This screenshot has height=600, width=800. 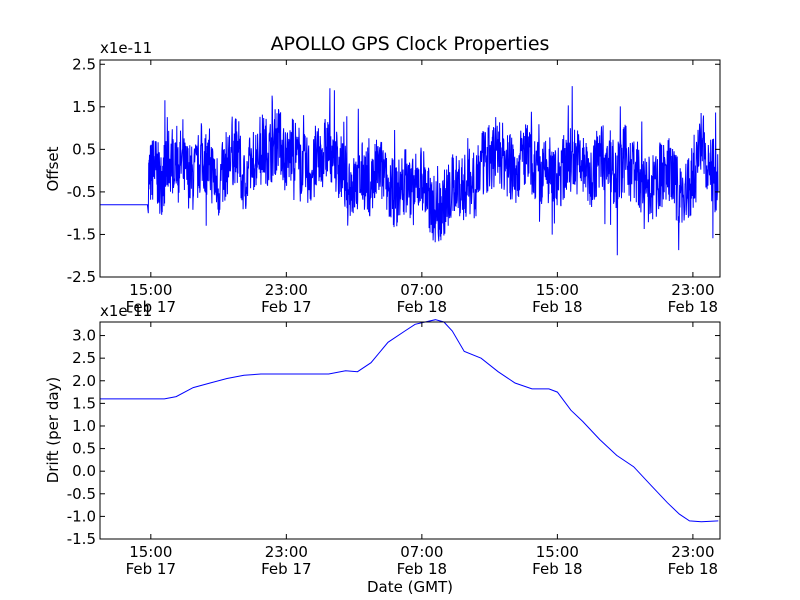 What do you see at coordinates (84, 149) in the screenshot?
I see `offset-y-tick-label: 0.5` at bounding box center [84, 149].